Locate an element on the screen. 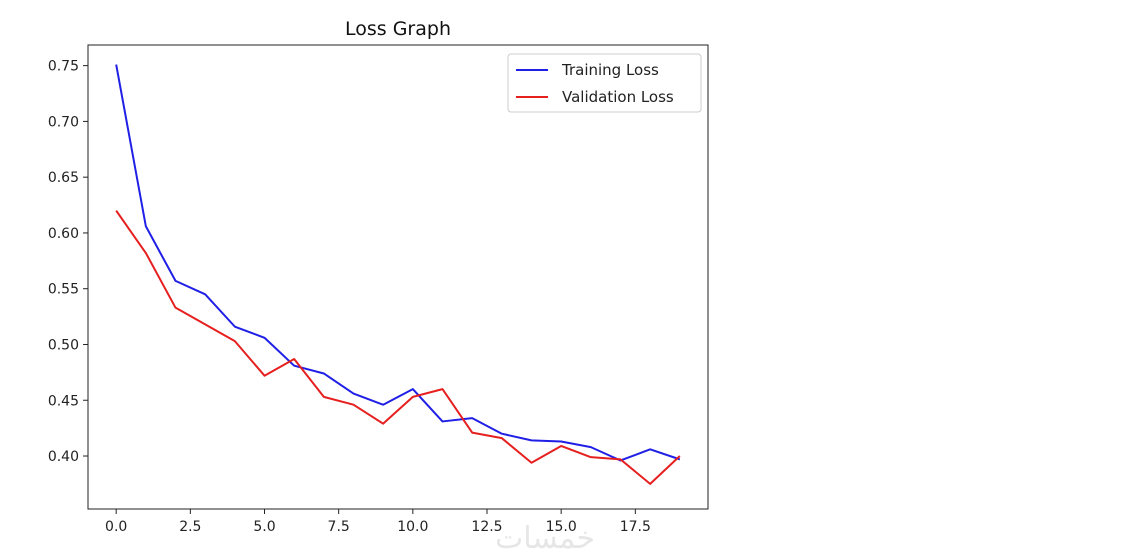  y-tick-label: 0.55 is located at coordinates (63, 290).